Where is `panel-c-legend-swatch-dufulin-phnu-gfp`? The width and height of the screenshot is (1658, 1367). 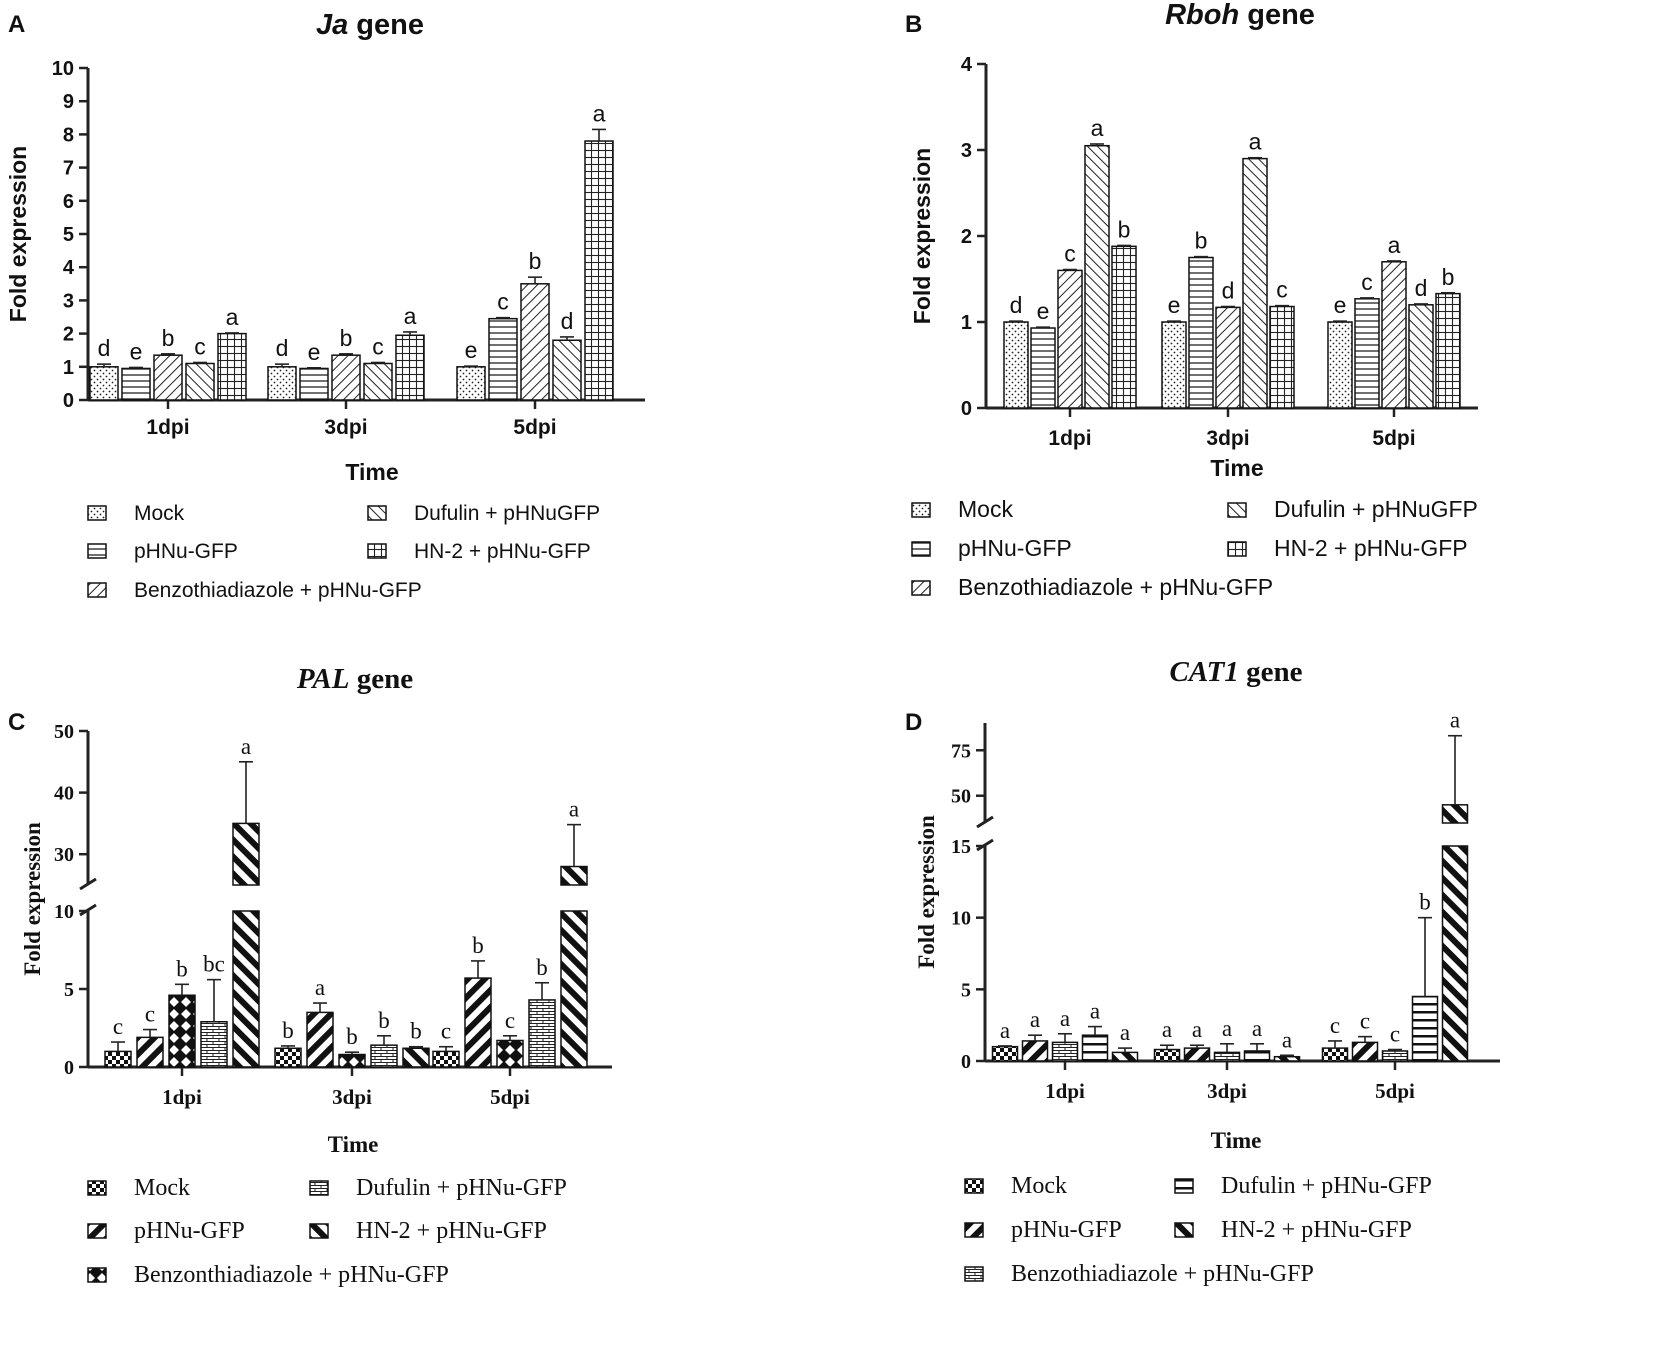 panel-c-legend-swatch-dufulin-phnu-gfp is located at coordinates (319, 1188).